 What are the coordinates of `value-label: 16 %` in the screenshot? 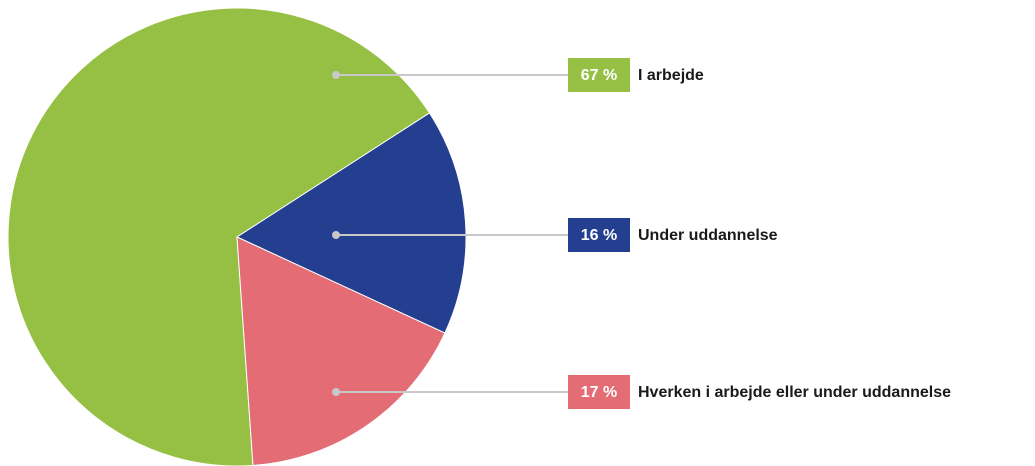 It's located at (599, 235).